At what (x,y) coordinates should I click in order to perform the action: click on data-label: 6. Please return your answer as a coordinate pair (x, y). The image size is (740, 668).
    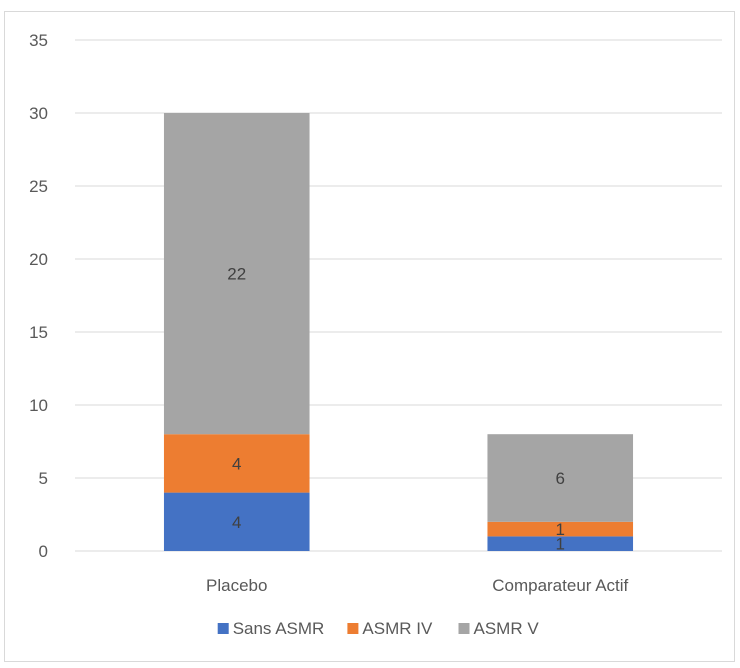
    Looking at the image, I should click on (560, 478).